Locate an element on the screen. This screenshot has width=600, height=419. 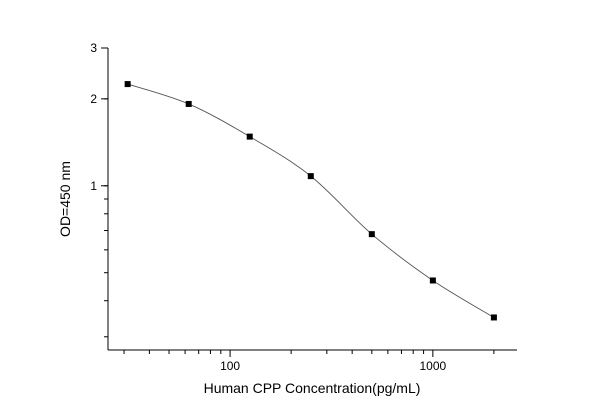
y-ticks: 1 2 3 is located at coordinates (99, 117).